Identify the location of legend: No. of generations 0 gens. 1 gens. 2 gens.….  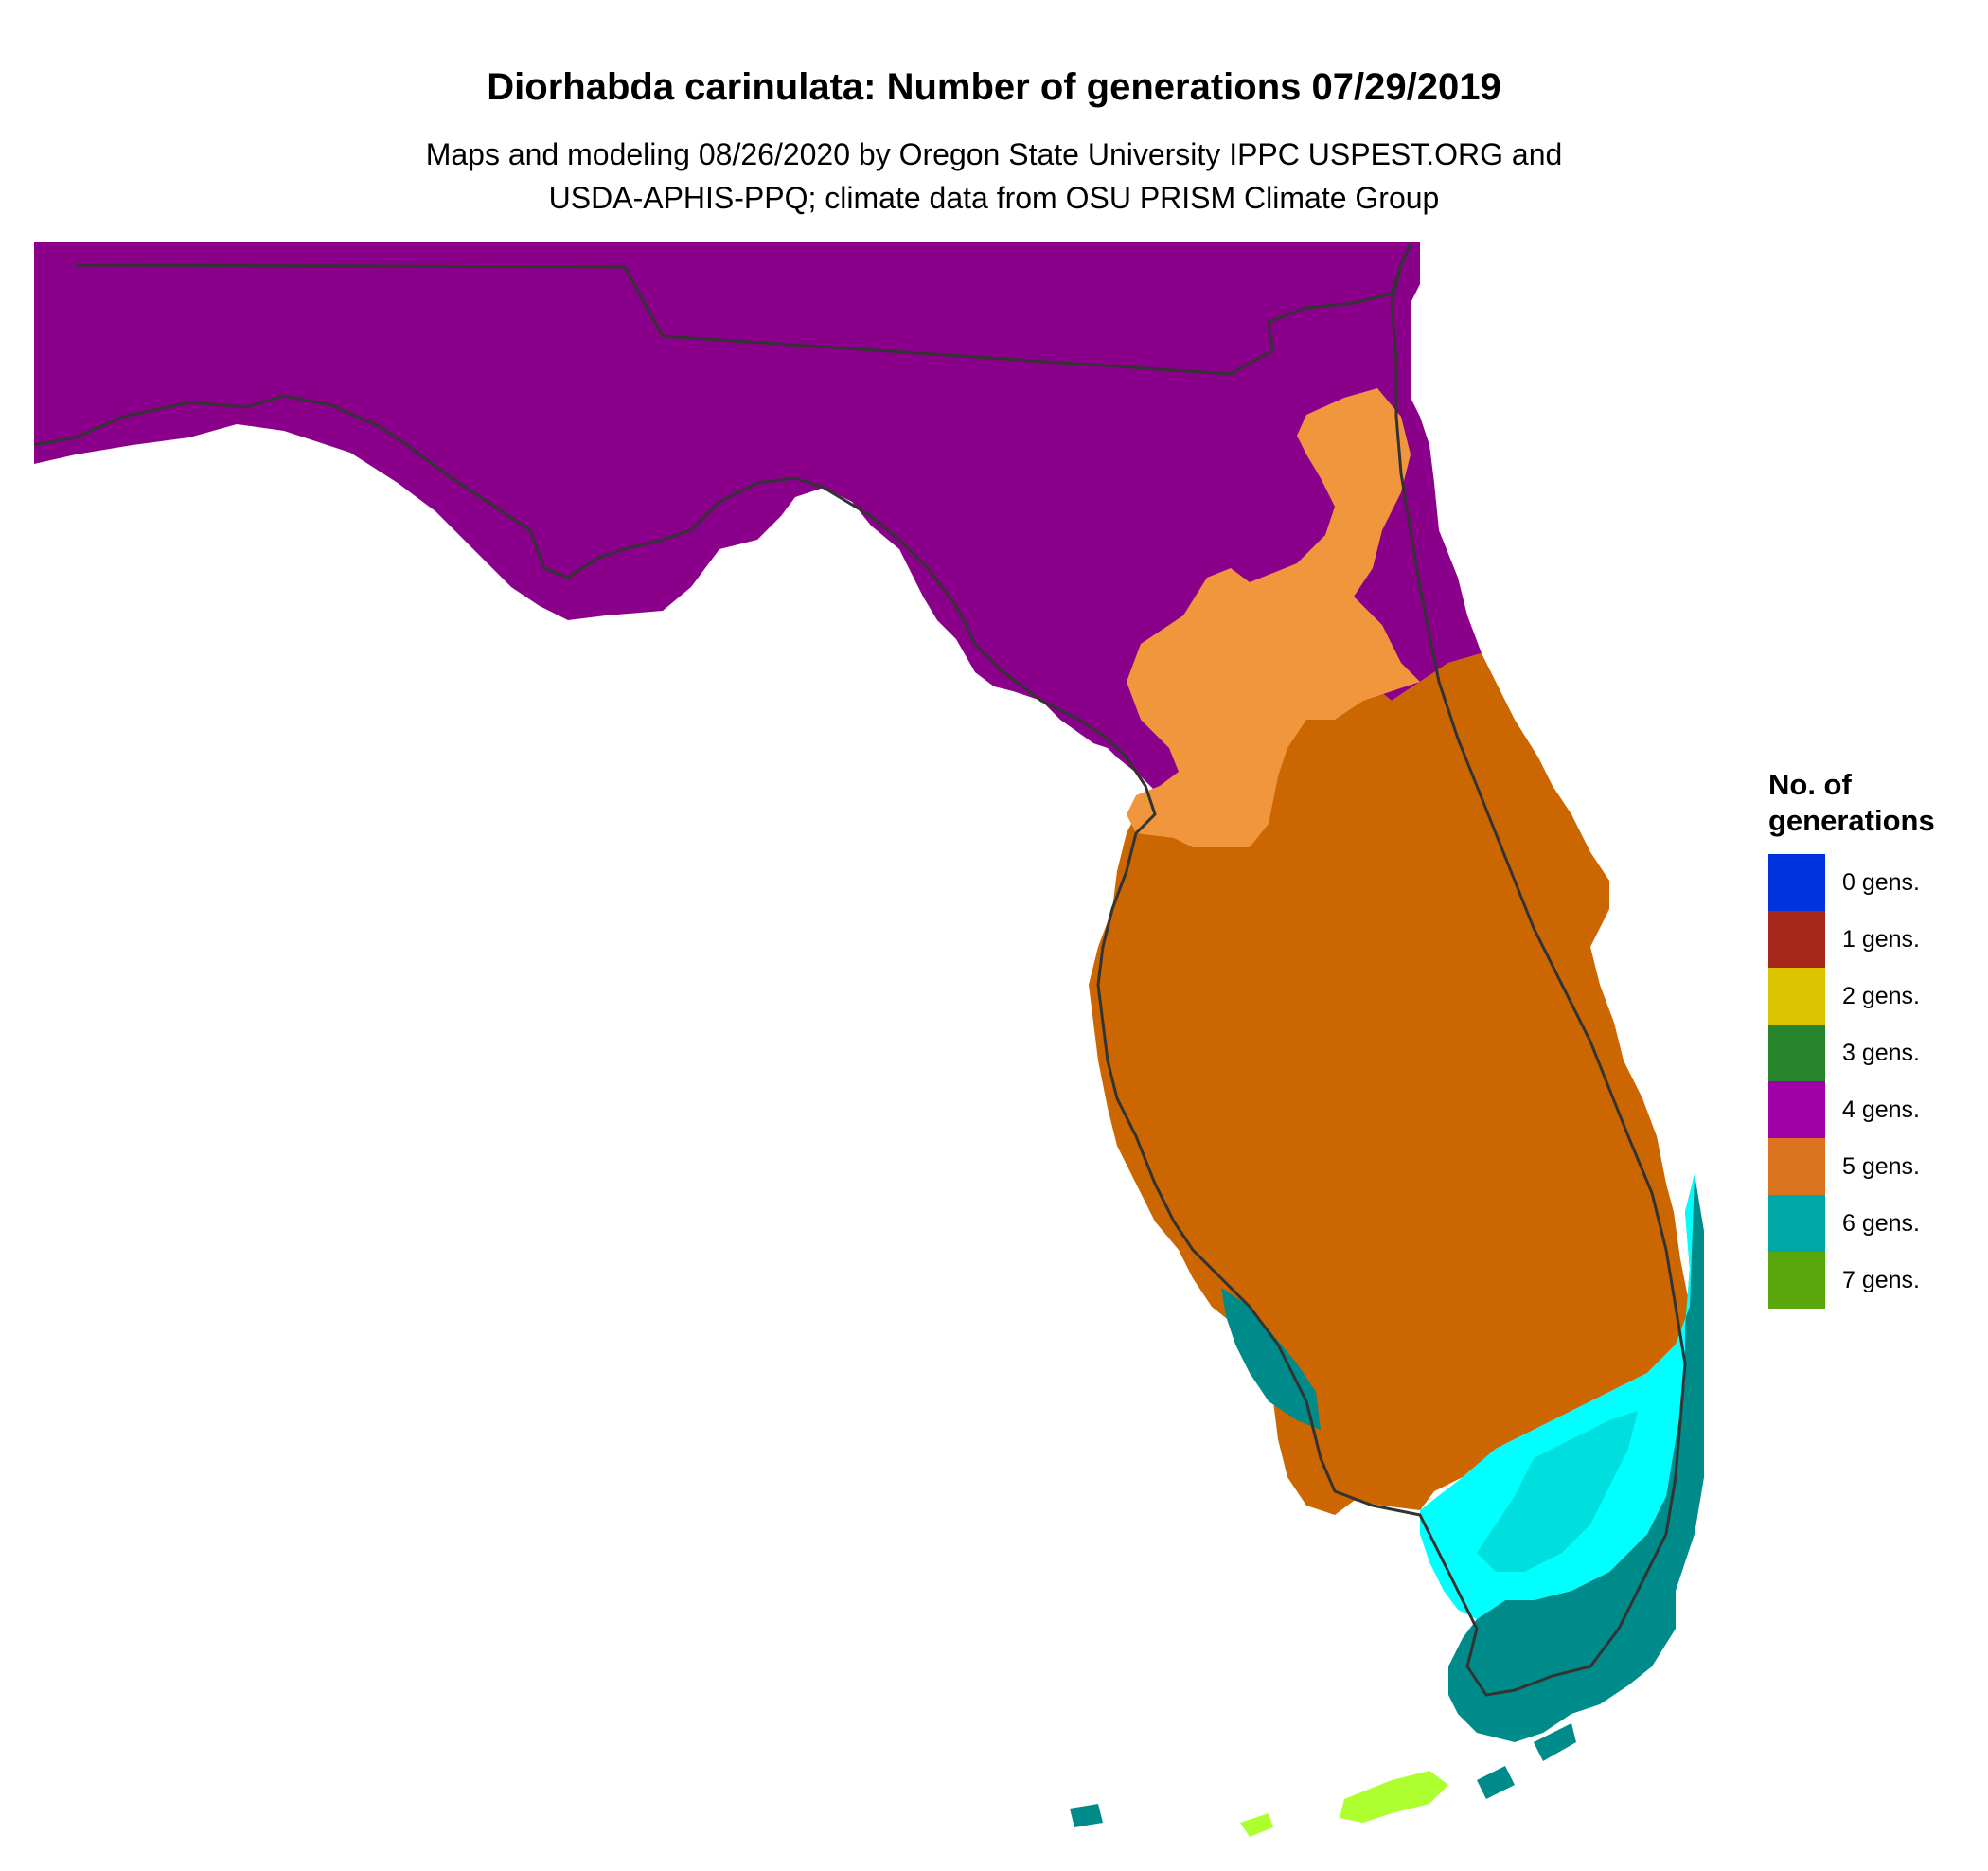
(1878, 1038).